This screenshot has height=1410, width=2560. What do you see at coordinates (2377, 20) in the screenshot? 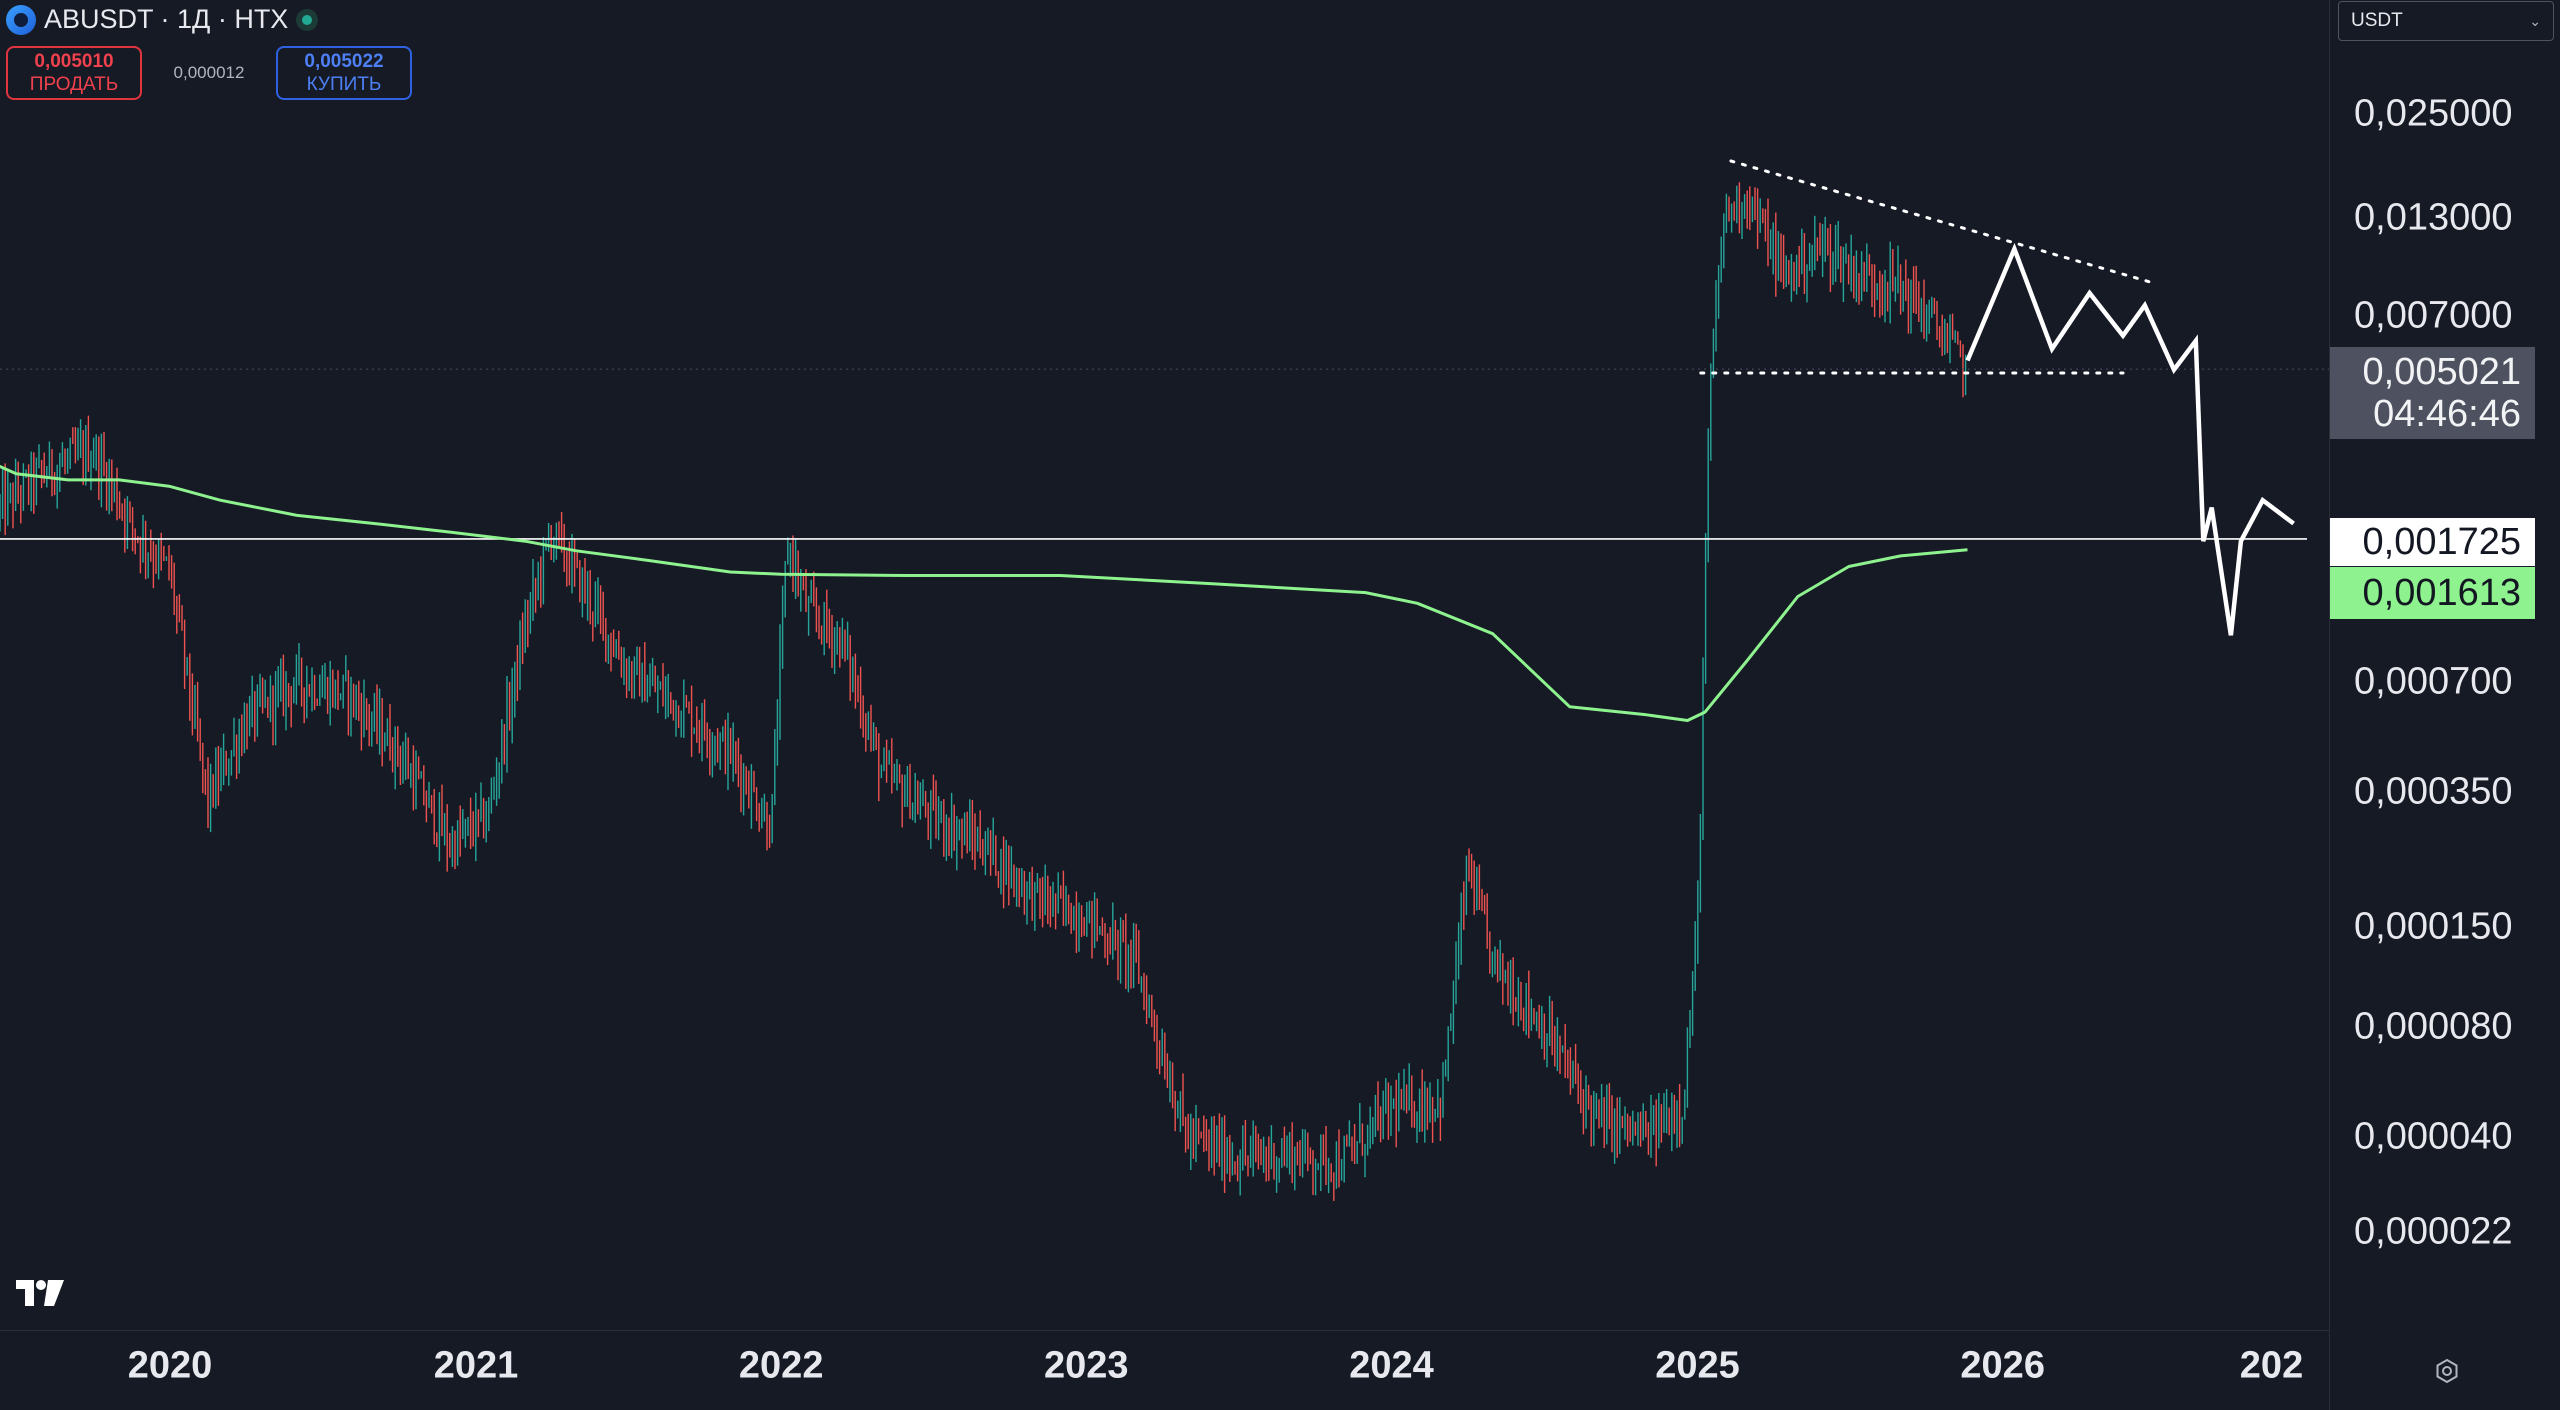
I see `currency-value: USDT` at bounding box center [2377, 20].